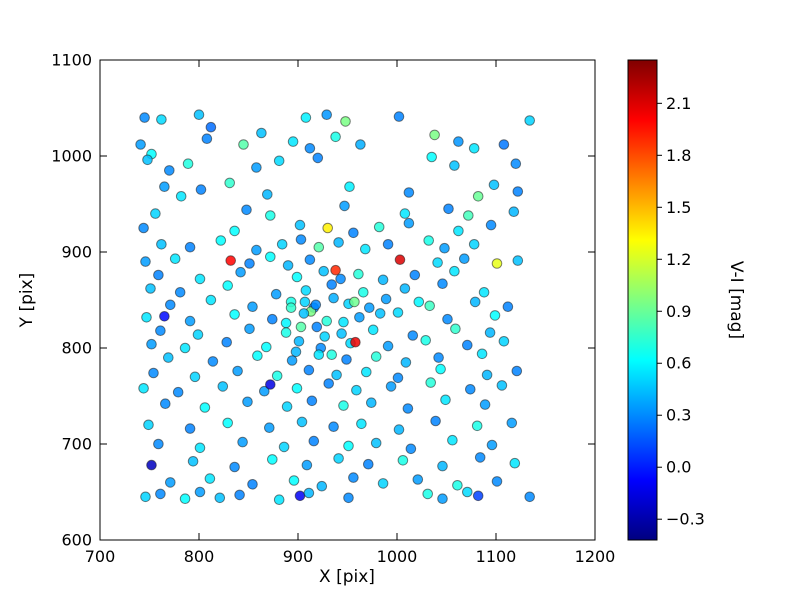 Image resolution: width=800 pixels, height=600 pixels. What do you see at coordinates (71, 156) in the screenshot?
I see `y-tick-label: 1000` at bounding box center [71, 156].